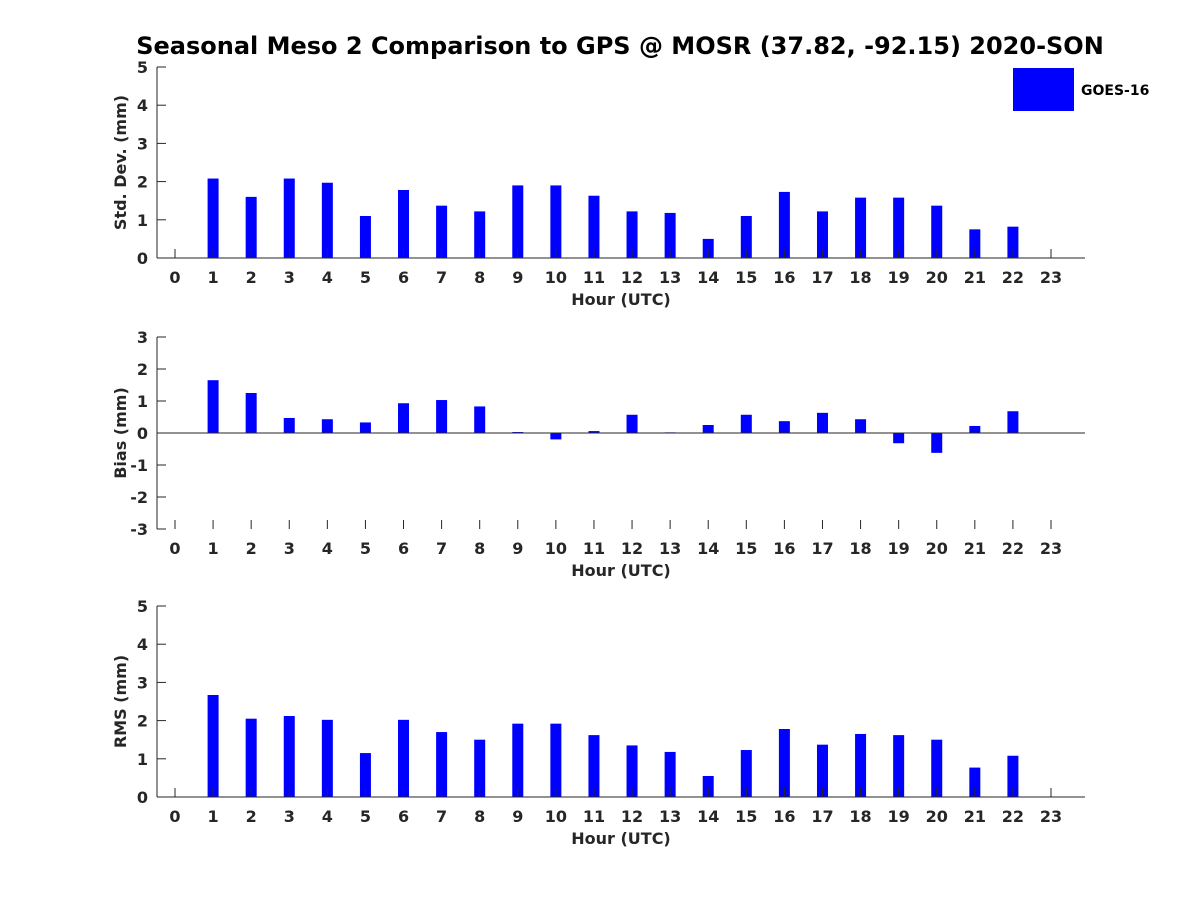 The image size is (1200, 900). Describe the element at coordinates (120, 433) in the screenshot. I see `y-axis-label: Bias (mm)` at that location.